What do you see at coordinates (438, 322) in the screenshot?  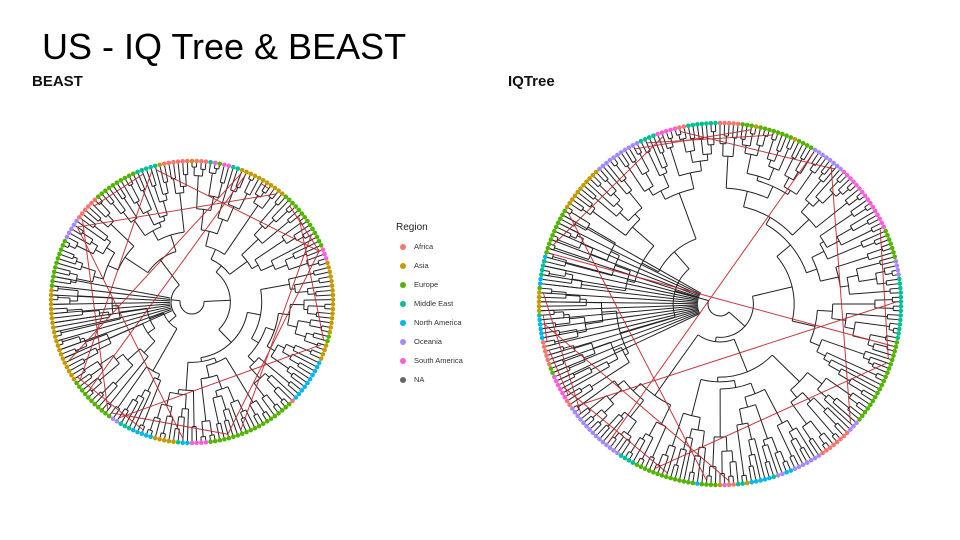 I see `legend-label: North America` at bounding box center [438, 322].